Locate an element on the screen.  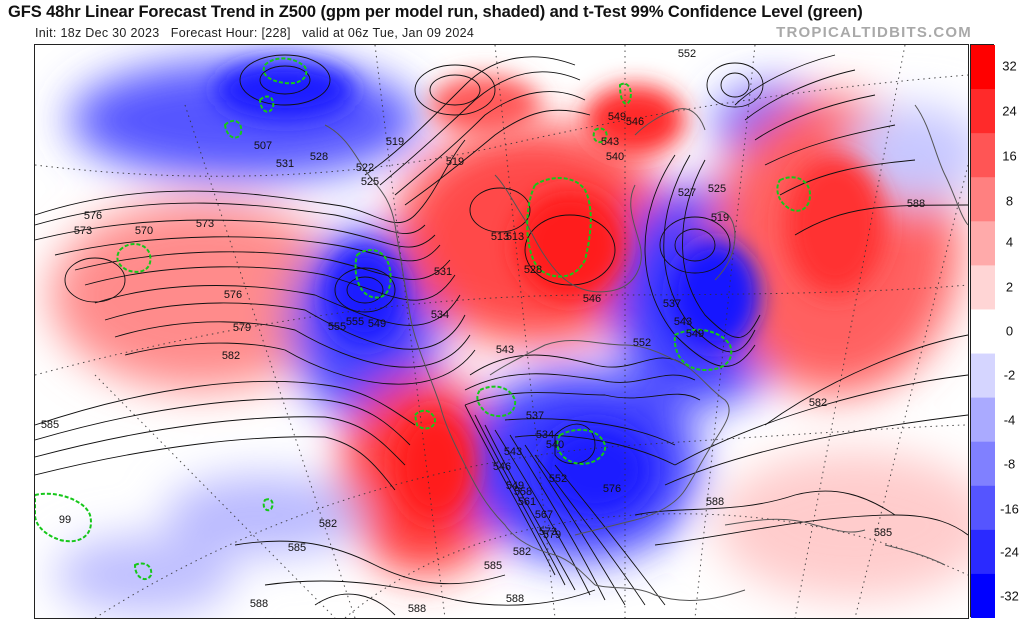
forecast-hour-value: [228] is located at coordinates (276, 33).